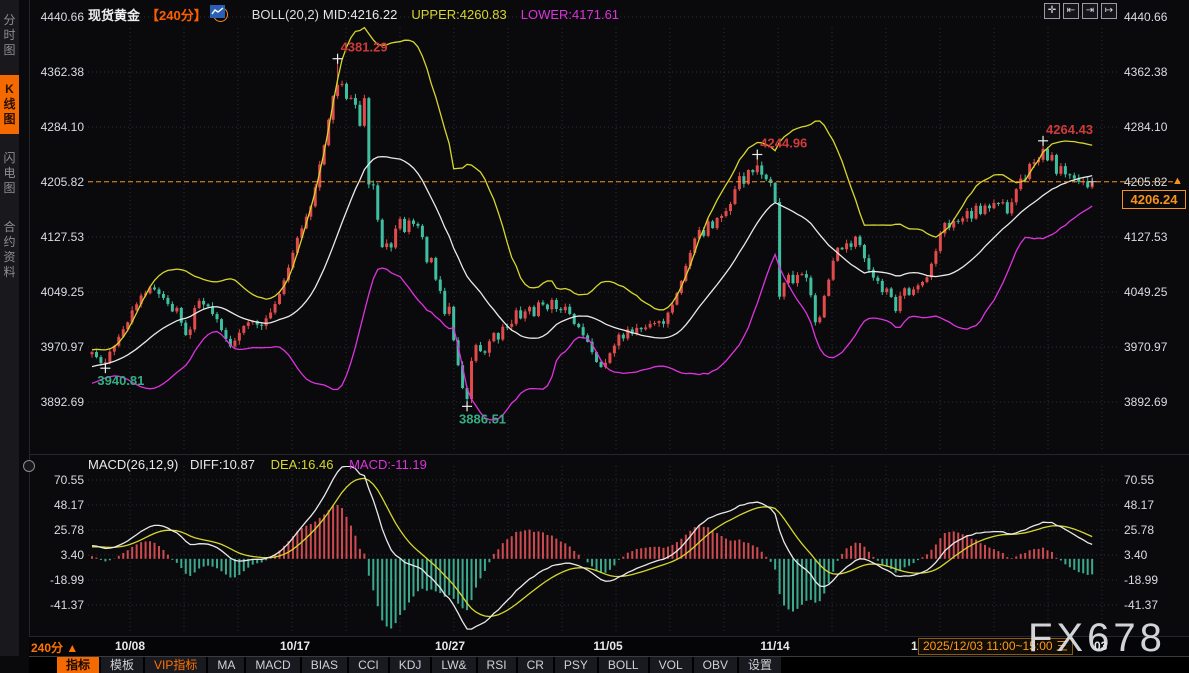 This screenshot has width=1189, height=673. Describe the element at coordinates (9, 173) in the screenshot. I see `sidebar-tab-3: 闪电图` at that location.